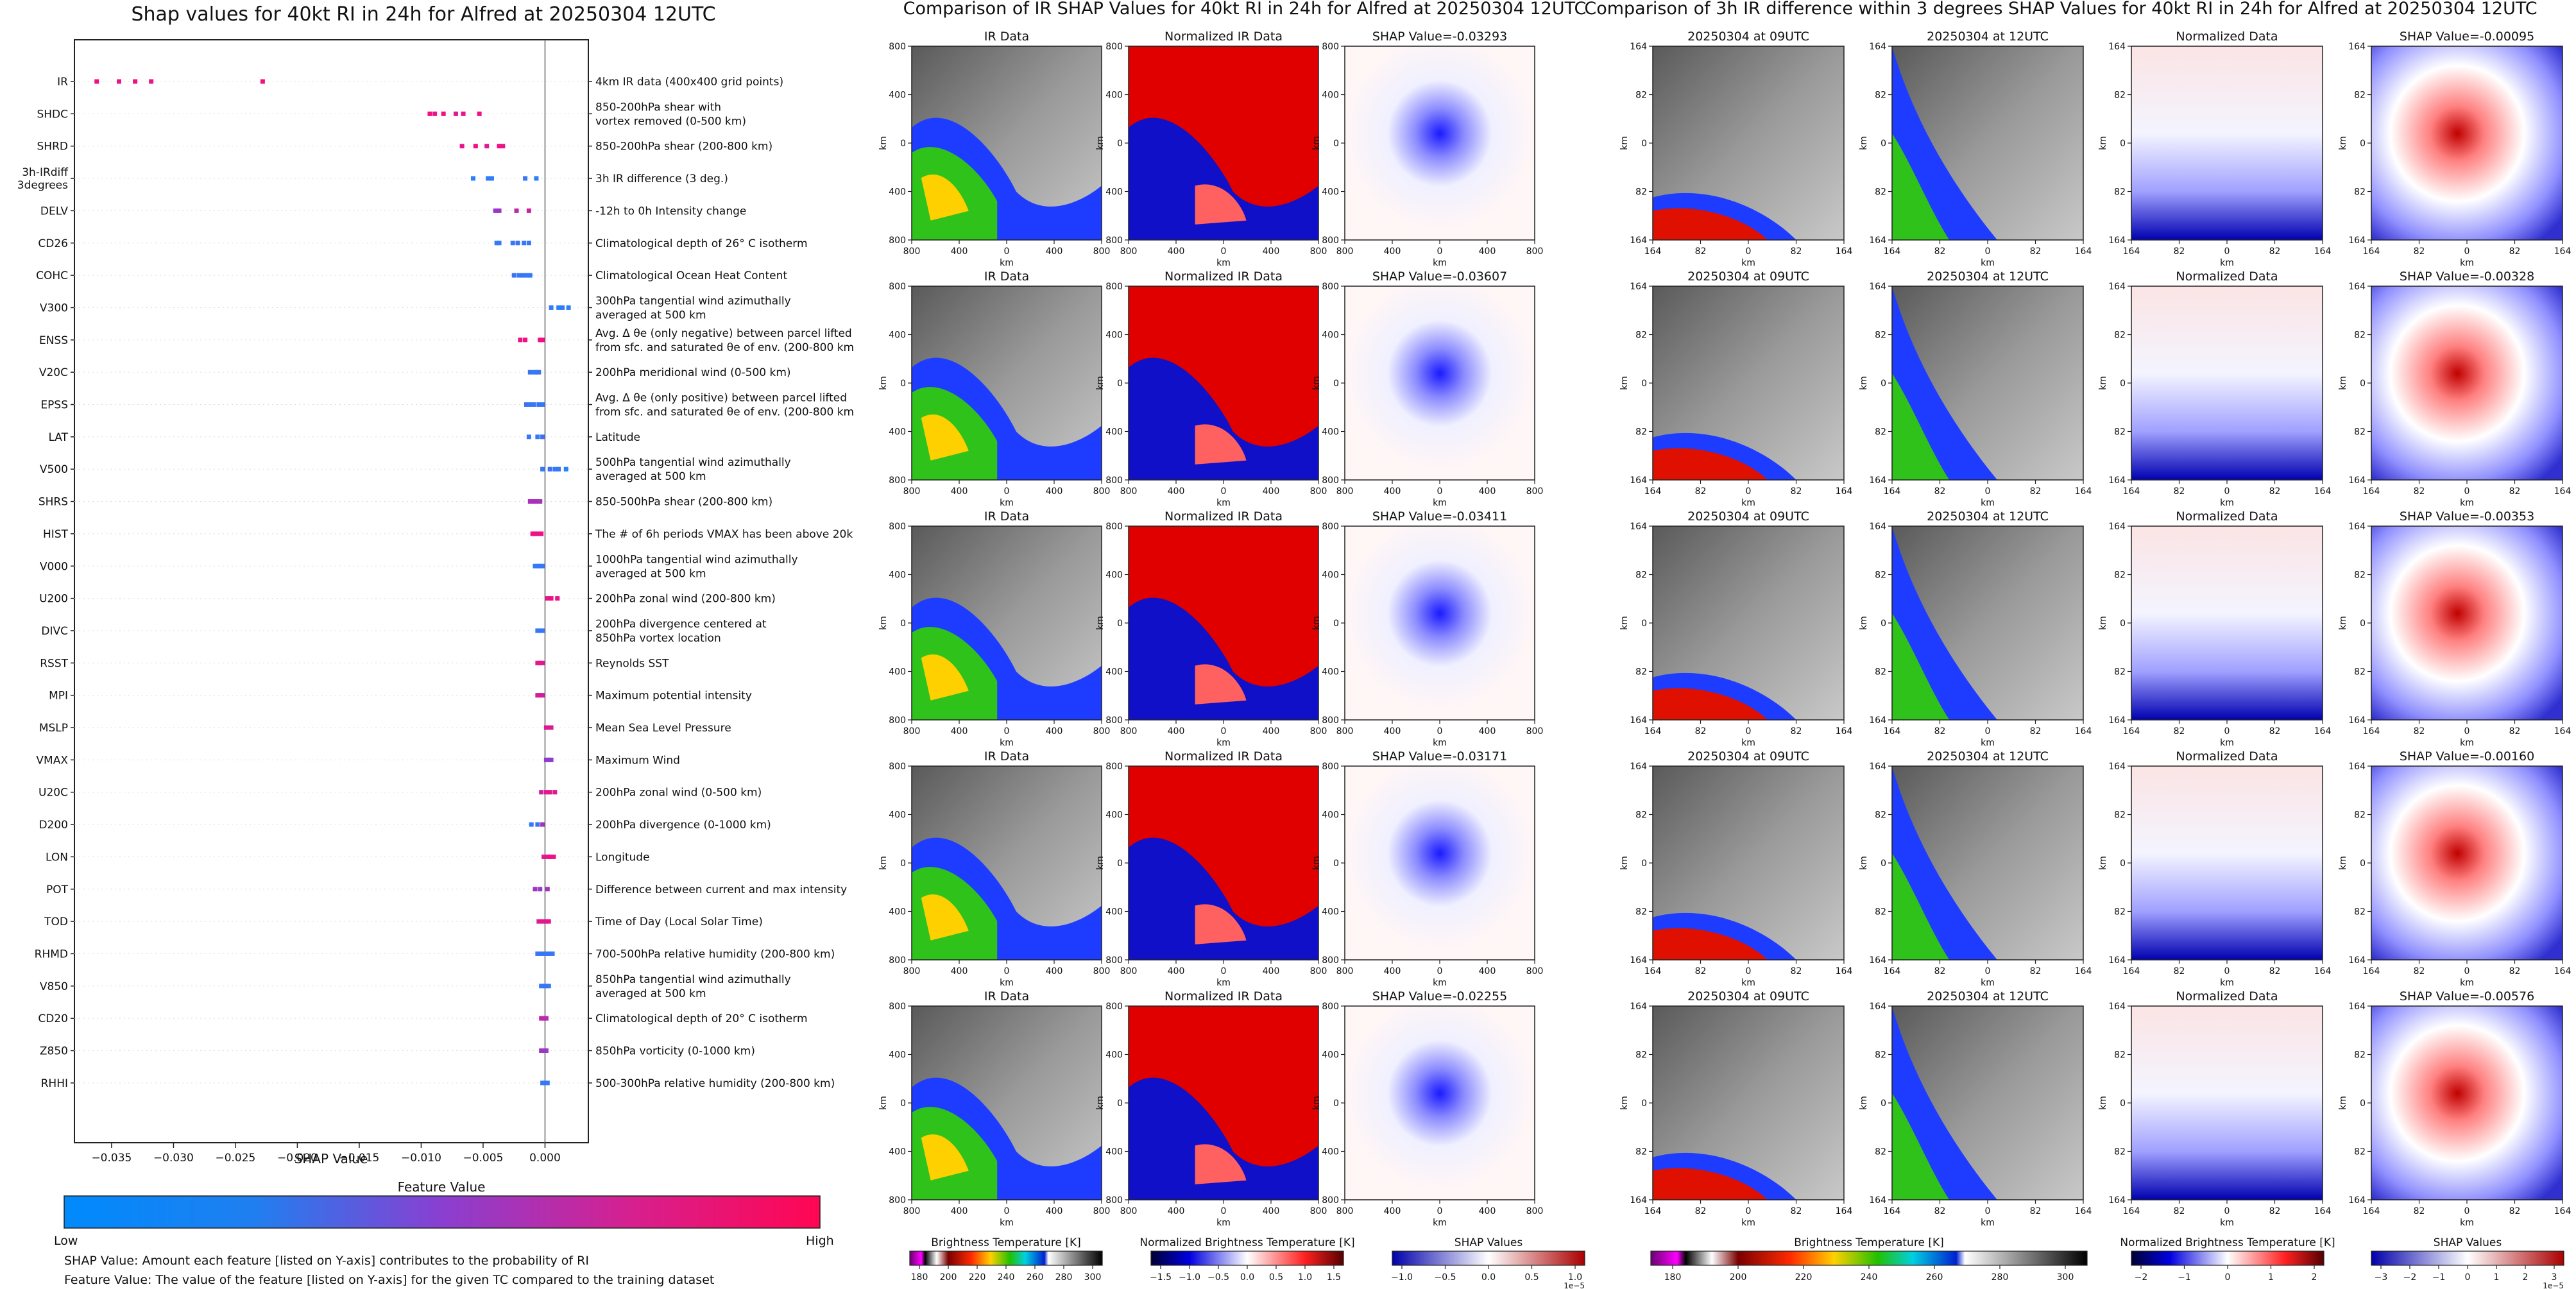 This screenshot has width=2576, height=1289. I want to click on feature-name-label: SHDC, so click(53, 114).